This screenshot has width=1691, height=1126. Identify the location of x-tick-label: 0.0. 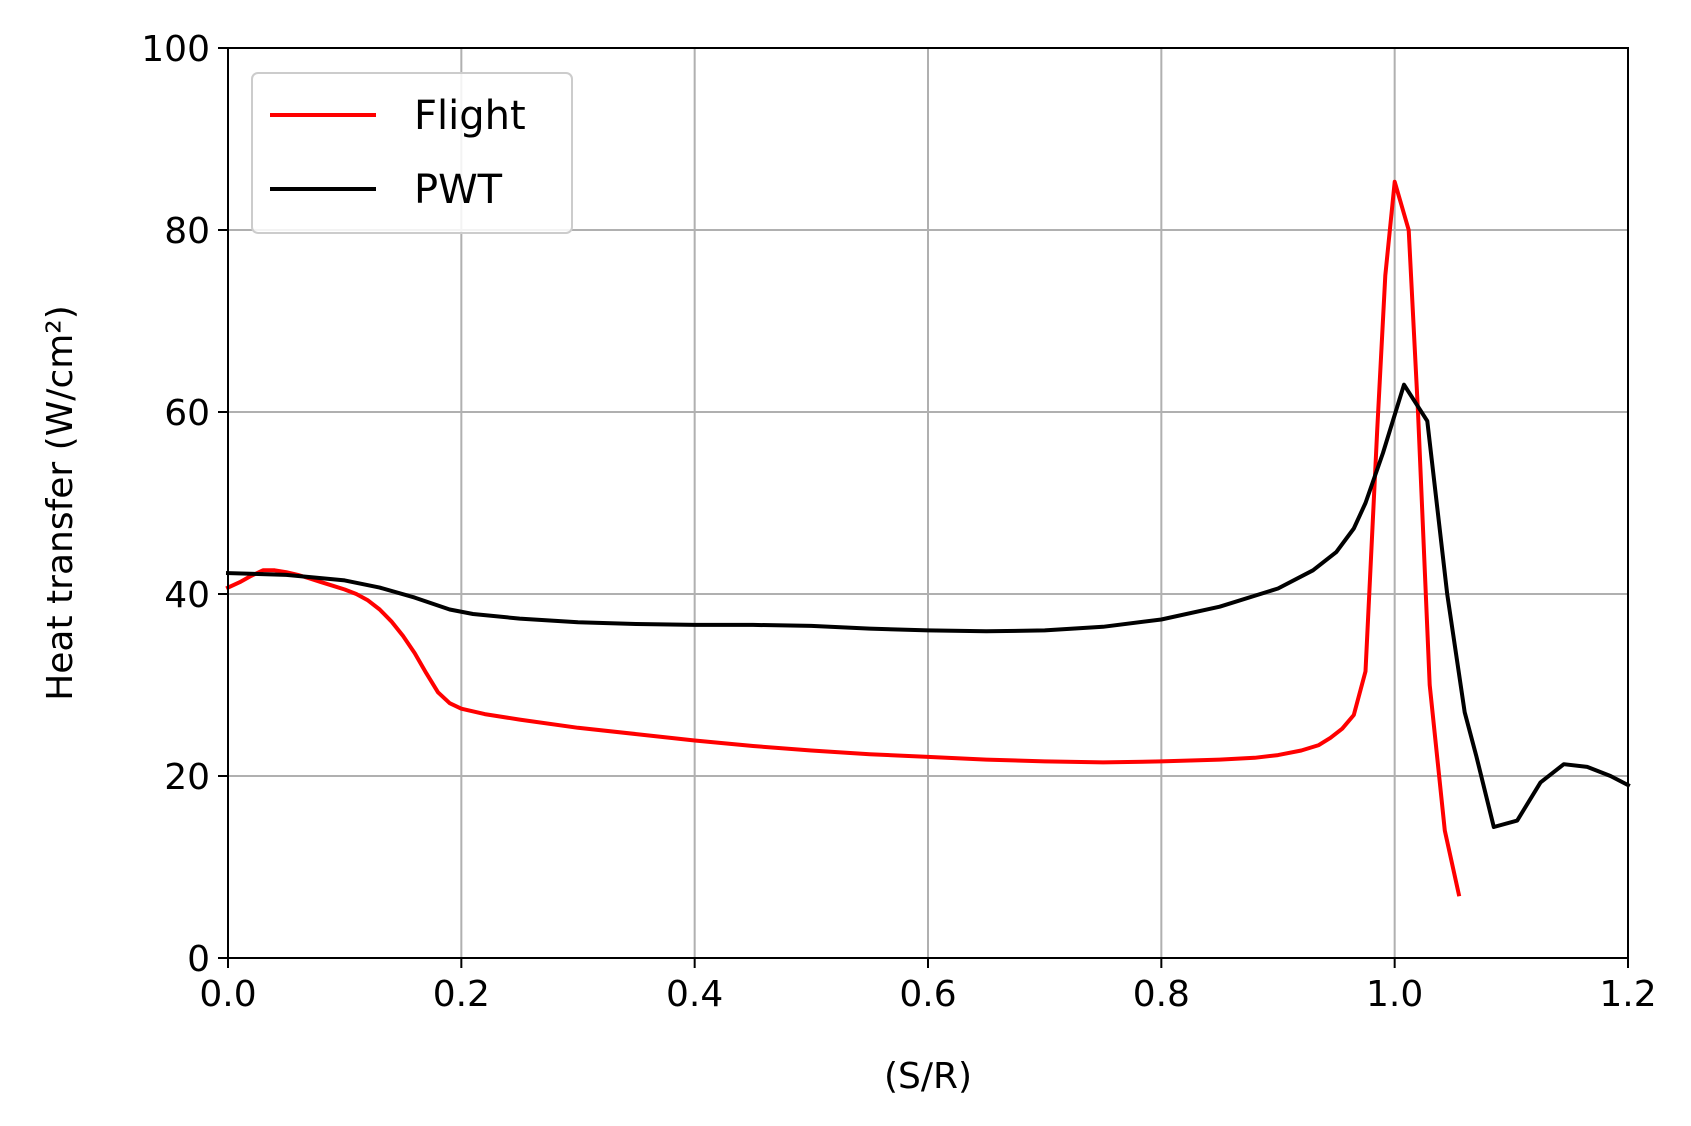
(227, 994).